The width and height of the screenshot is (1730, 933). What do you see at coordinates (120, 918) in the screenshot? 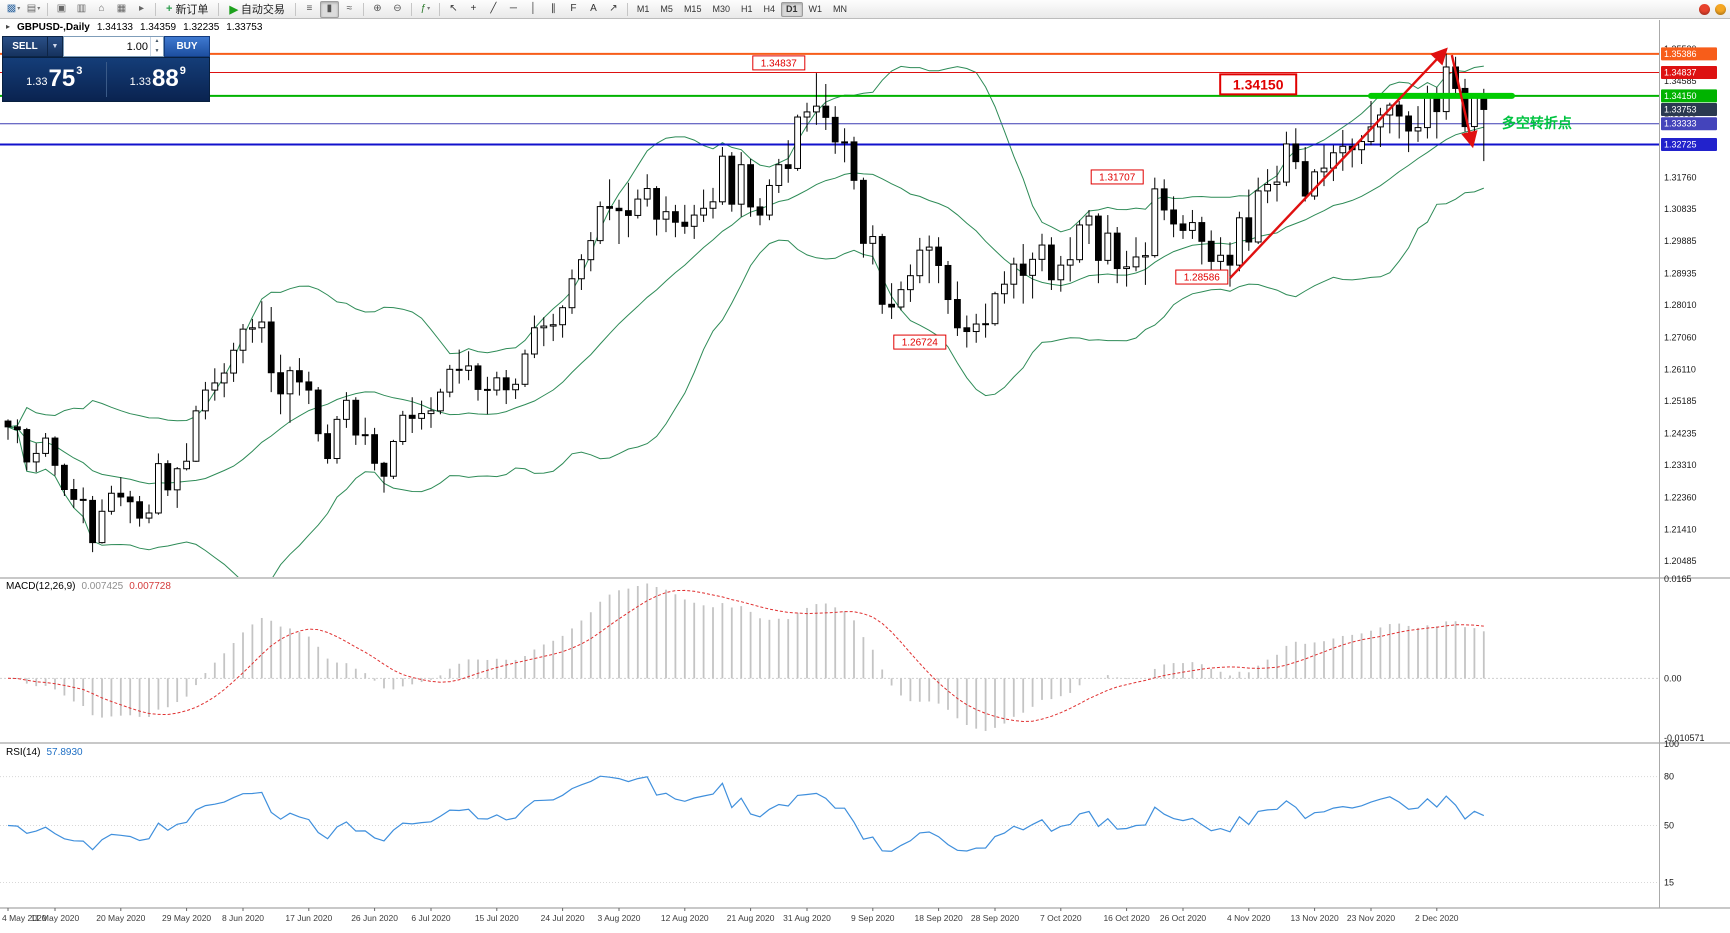
I see `svg-text: 20 May 2020` at bounding box center [120, 918].